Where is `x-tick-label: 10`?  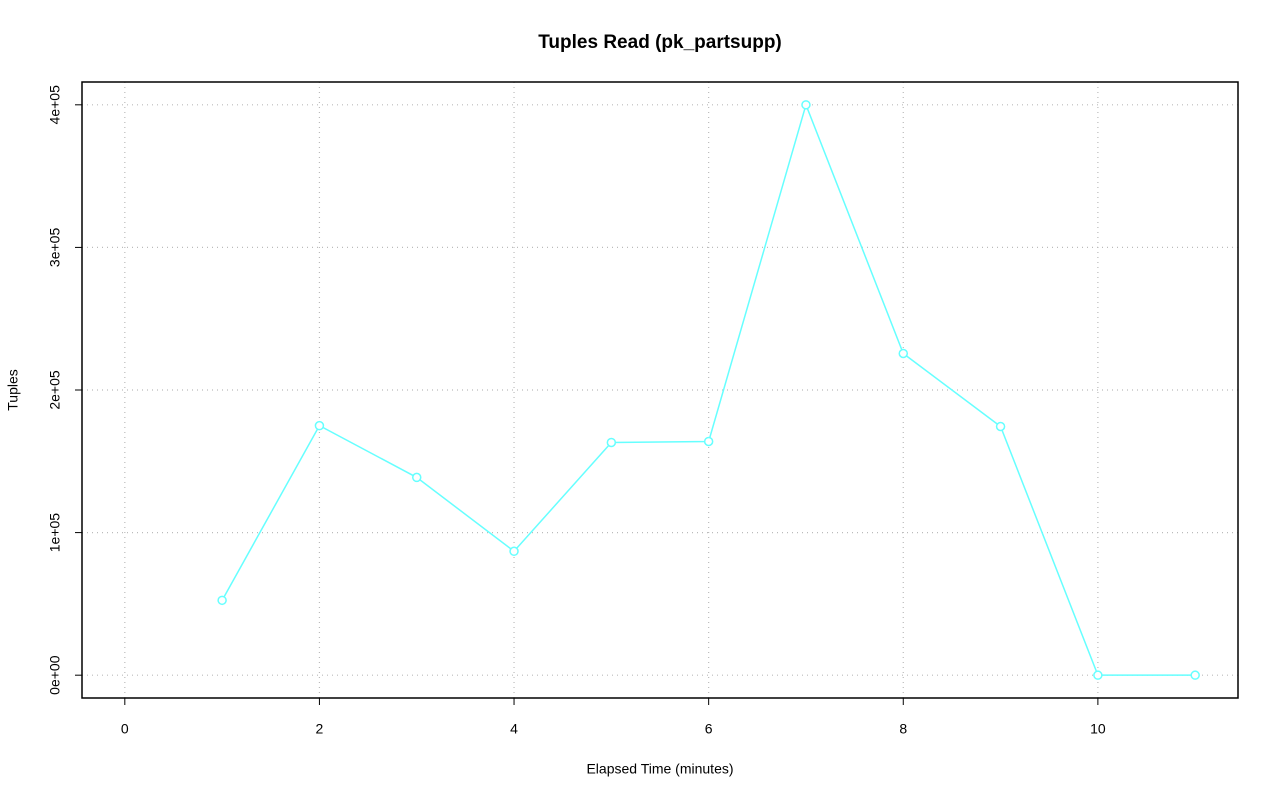 x-tick-label: 10 is located at coordinates (1098, 729).